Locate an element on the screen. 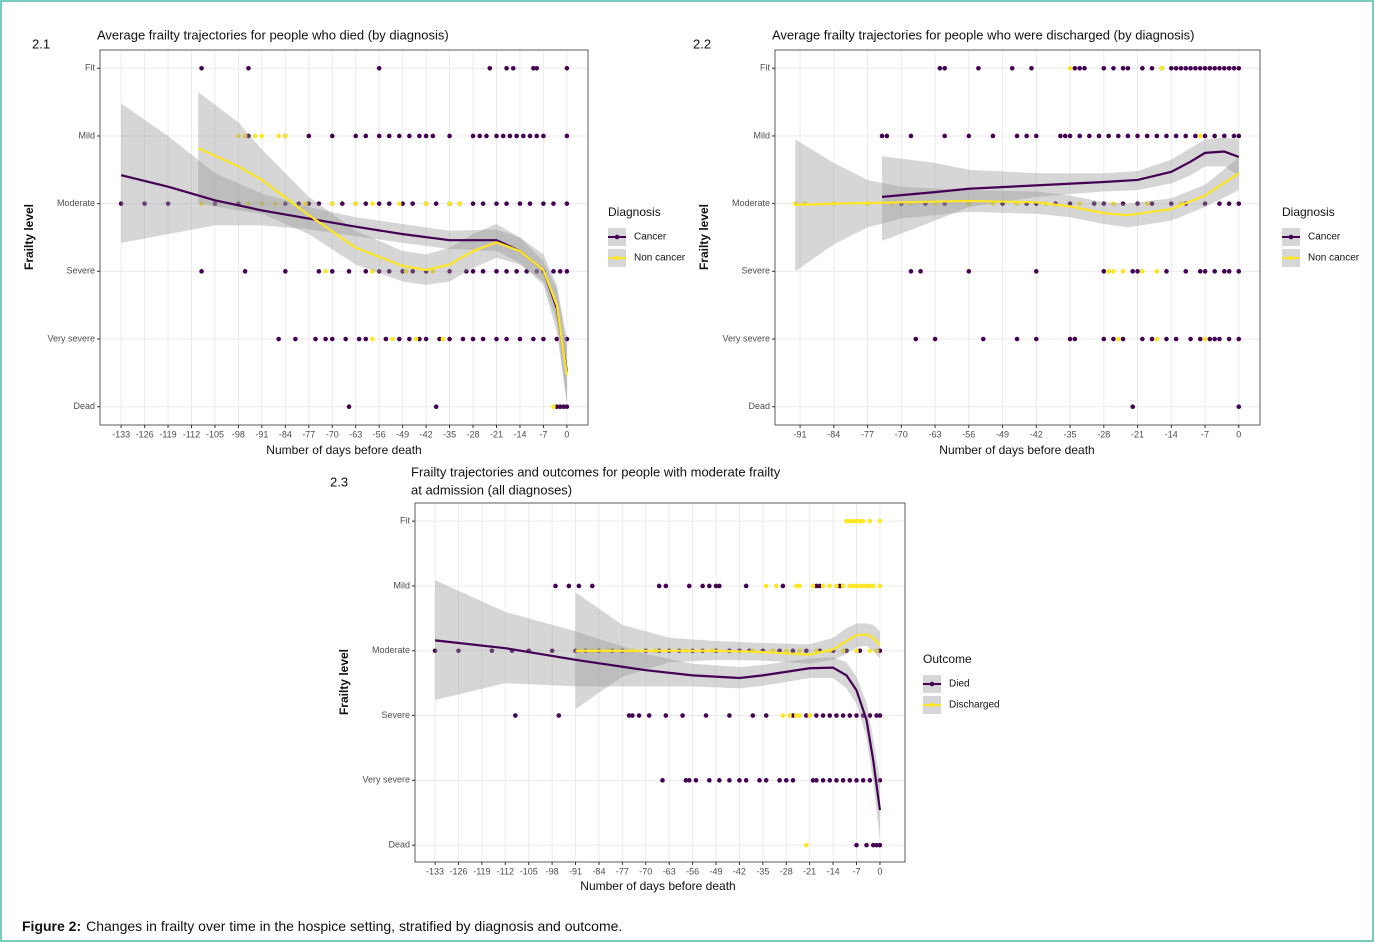 Image resolution: width=1375 pixels, height=943 pixels. legend-title: Diagnosis is located at coordinates (634, 212).